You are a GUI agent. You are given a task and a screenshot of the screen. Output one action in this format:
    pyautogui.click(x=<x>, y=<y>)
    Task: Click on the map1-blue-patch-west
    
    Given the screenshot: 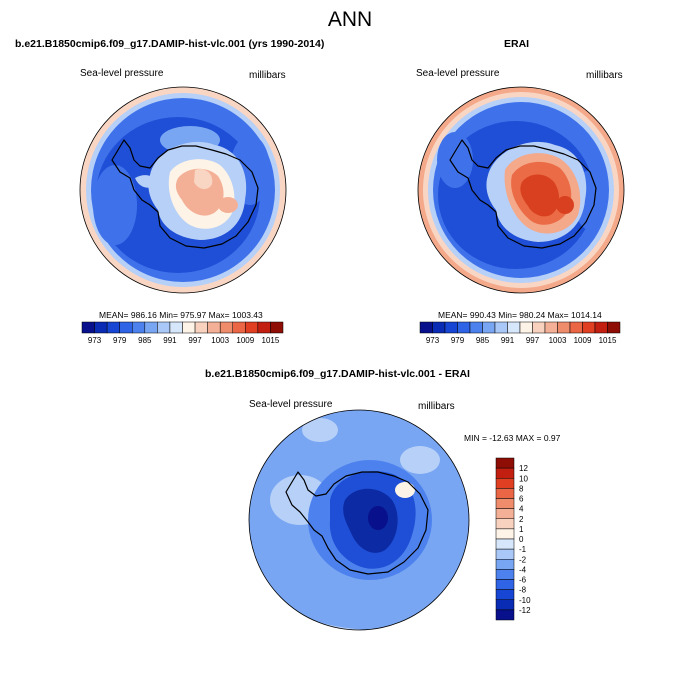 What is the action you would take?
    pyautogui.click(x=115, y=205)
    